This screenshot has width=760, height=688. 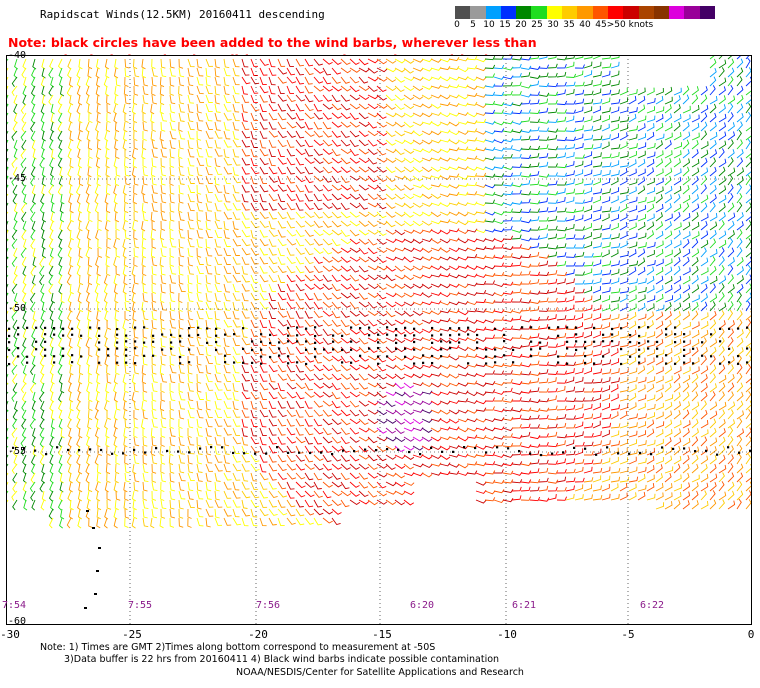 I want to click on legend-label: 45, so click(x=601, y=25).